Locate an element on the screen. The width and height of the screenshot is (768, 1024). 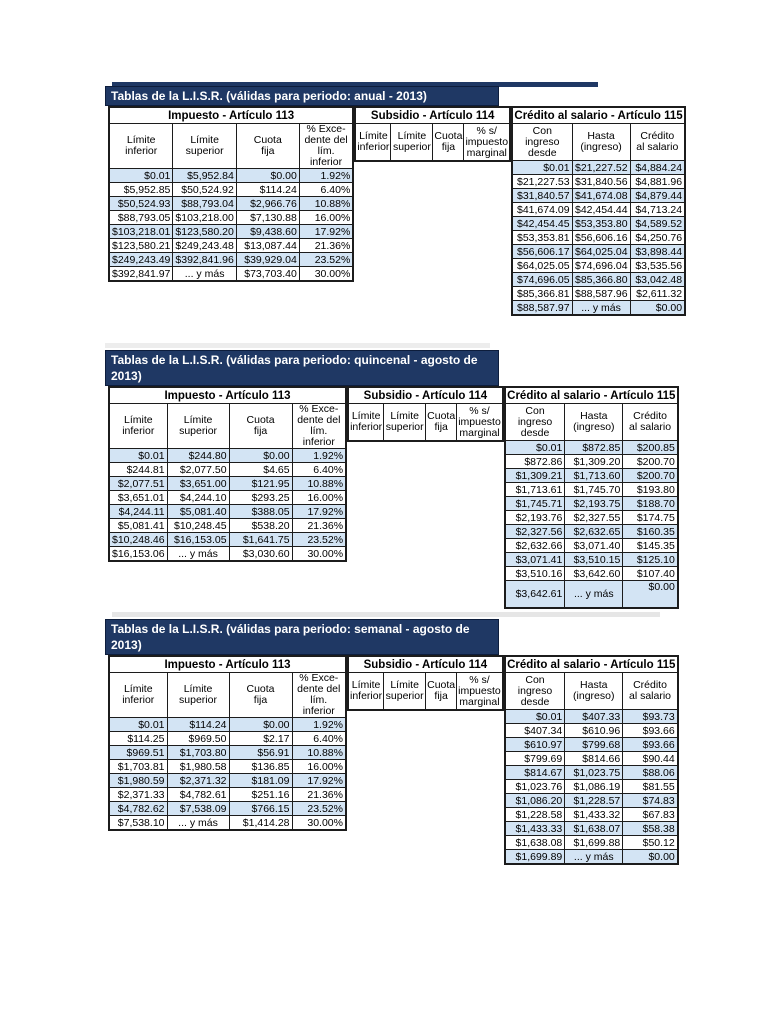
table-row: $56,606.17 $64,025.04 $3,898.44 is located at coordinates (598, 251).